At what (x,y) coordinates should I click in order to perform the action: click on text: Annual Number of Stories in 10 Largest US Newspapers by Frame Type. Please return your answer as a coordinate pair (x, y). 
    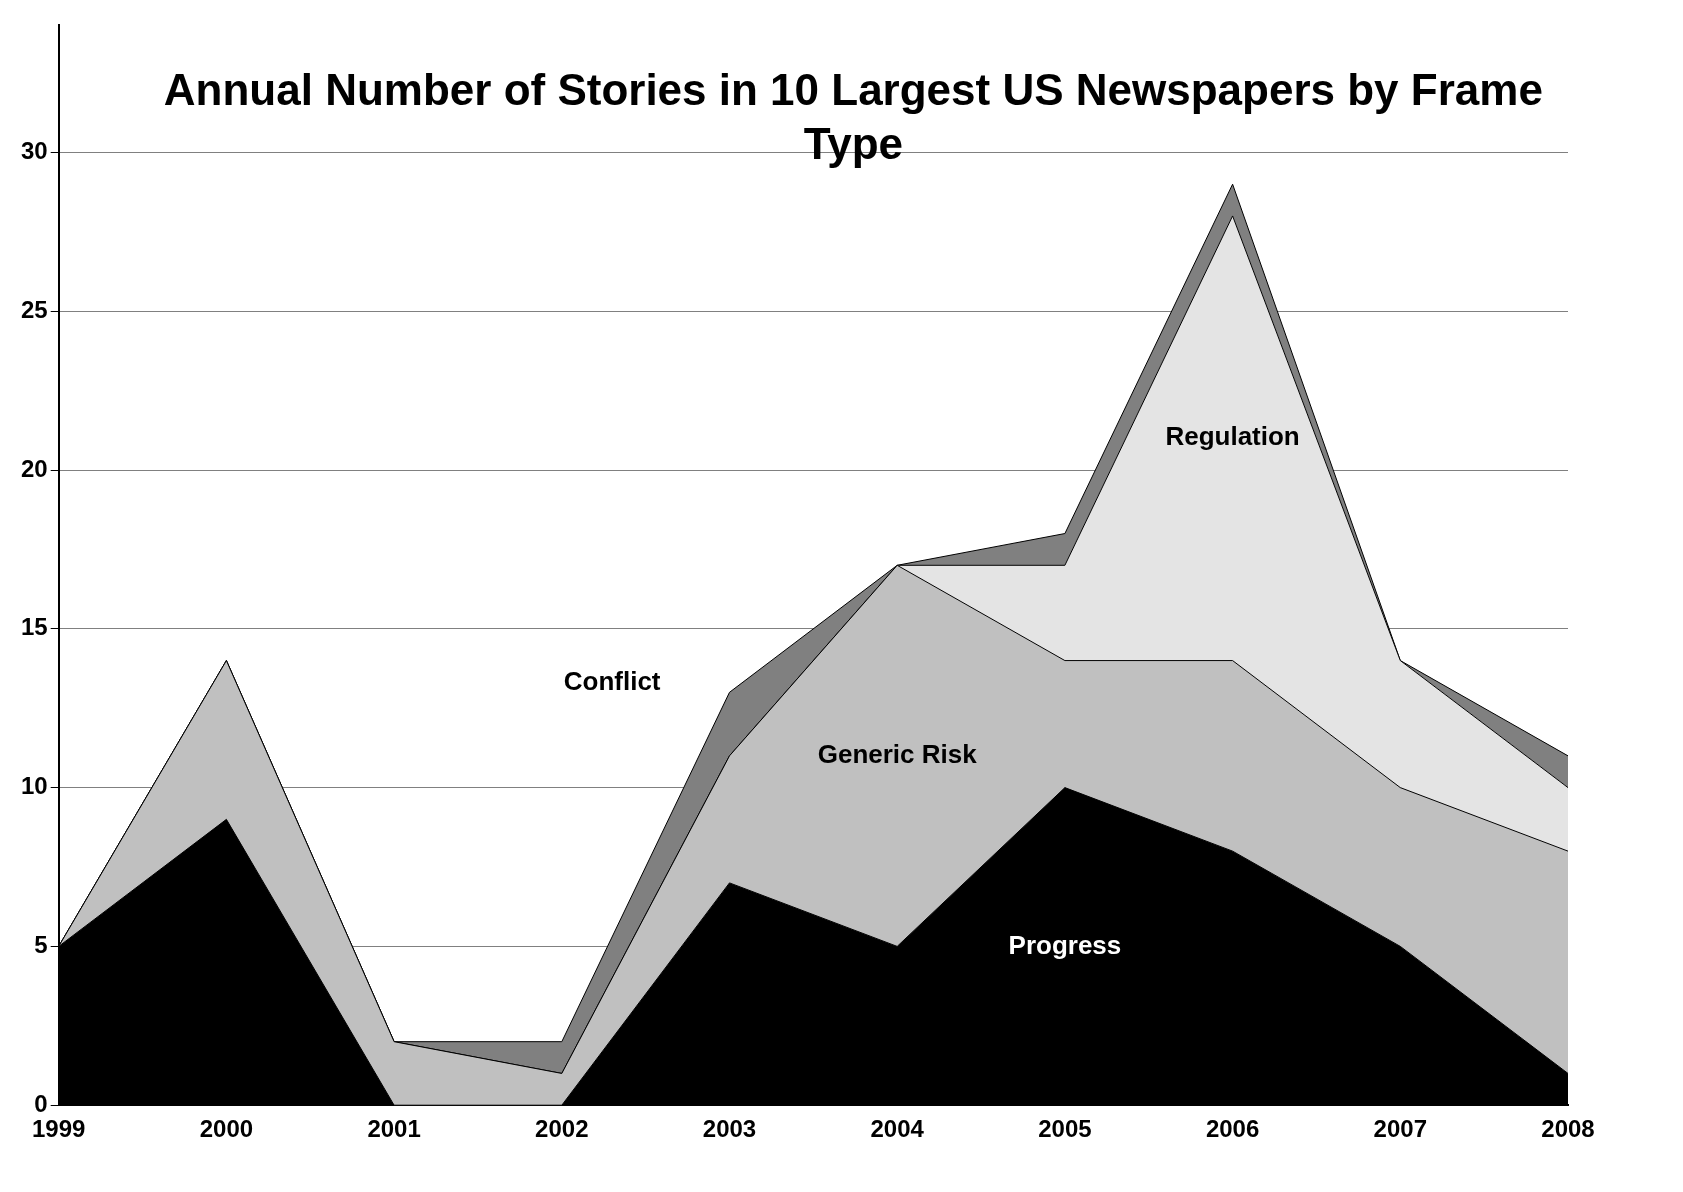
    Looking at the image, I should click on (853, 116).